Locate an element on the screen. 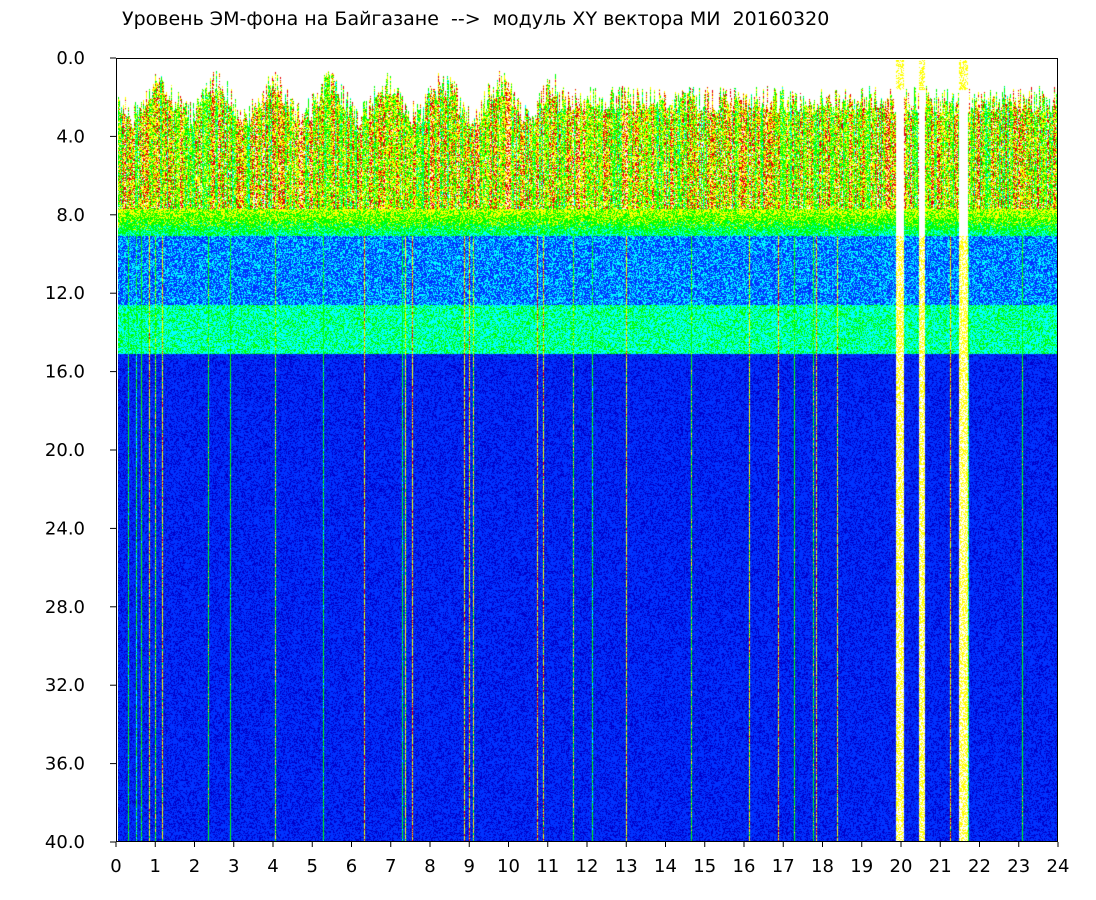 The width and height of the screenshot is (1096, 900). x-tick-label: 16 is located at coordinates (744, 866).